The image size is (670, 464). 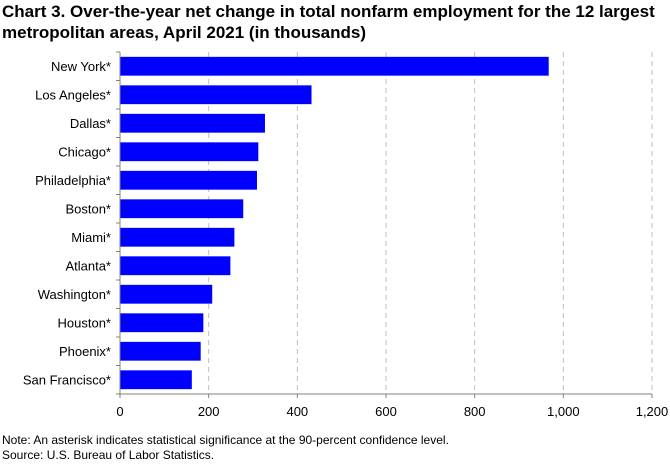 I want to click on x-tick-label: 1,000, so click(x=563, y=411).